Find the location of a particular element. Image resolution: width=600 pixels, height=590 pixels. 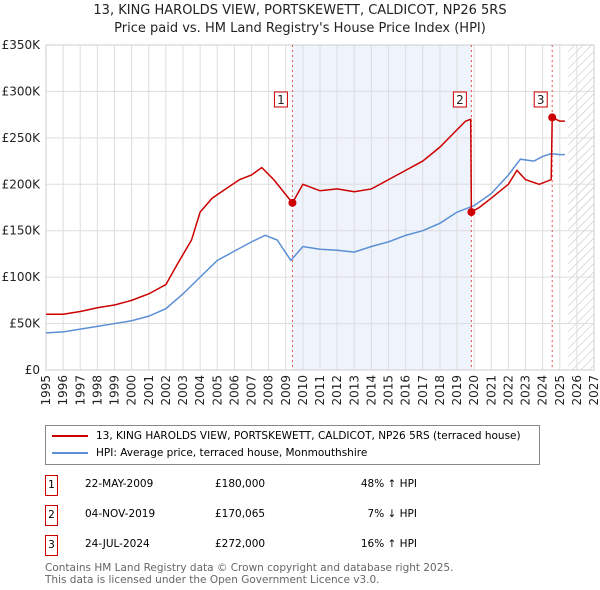

x-tick-label: 2012 is located at coordinates (337, 390).